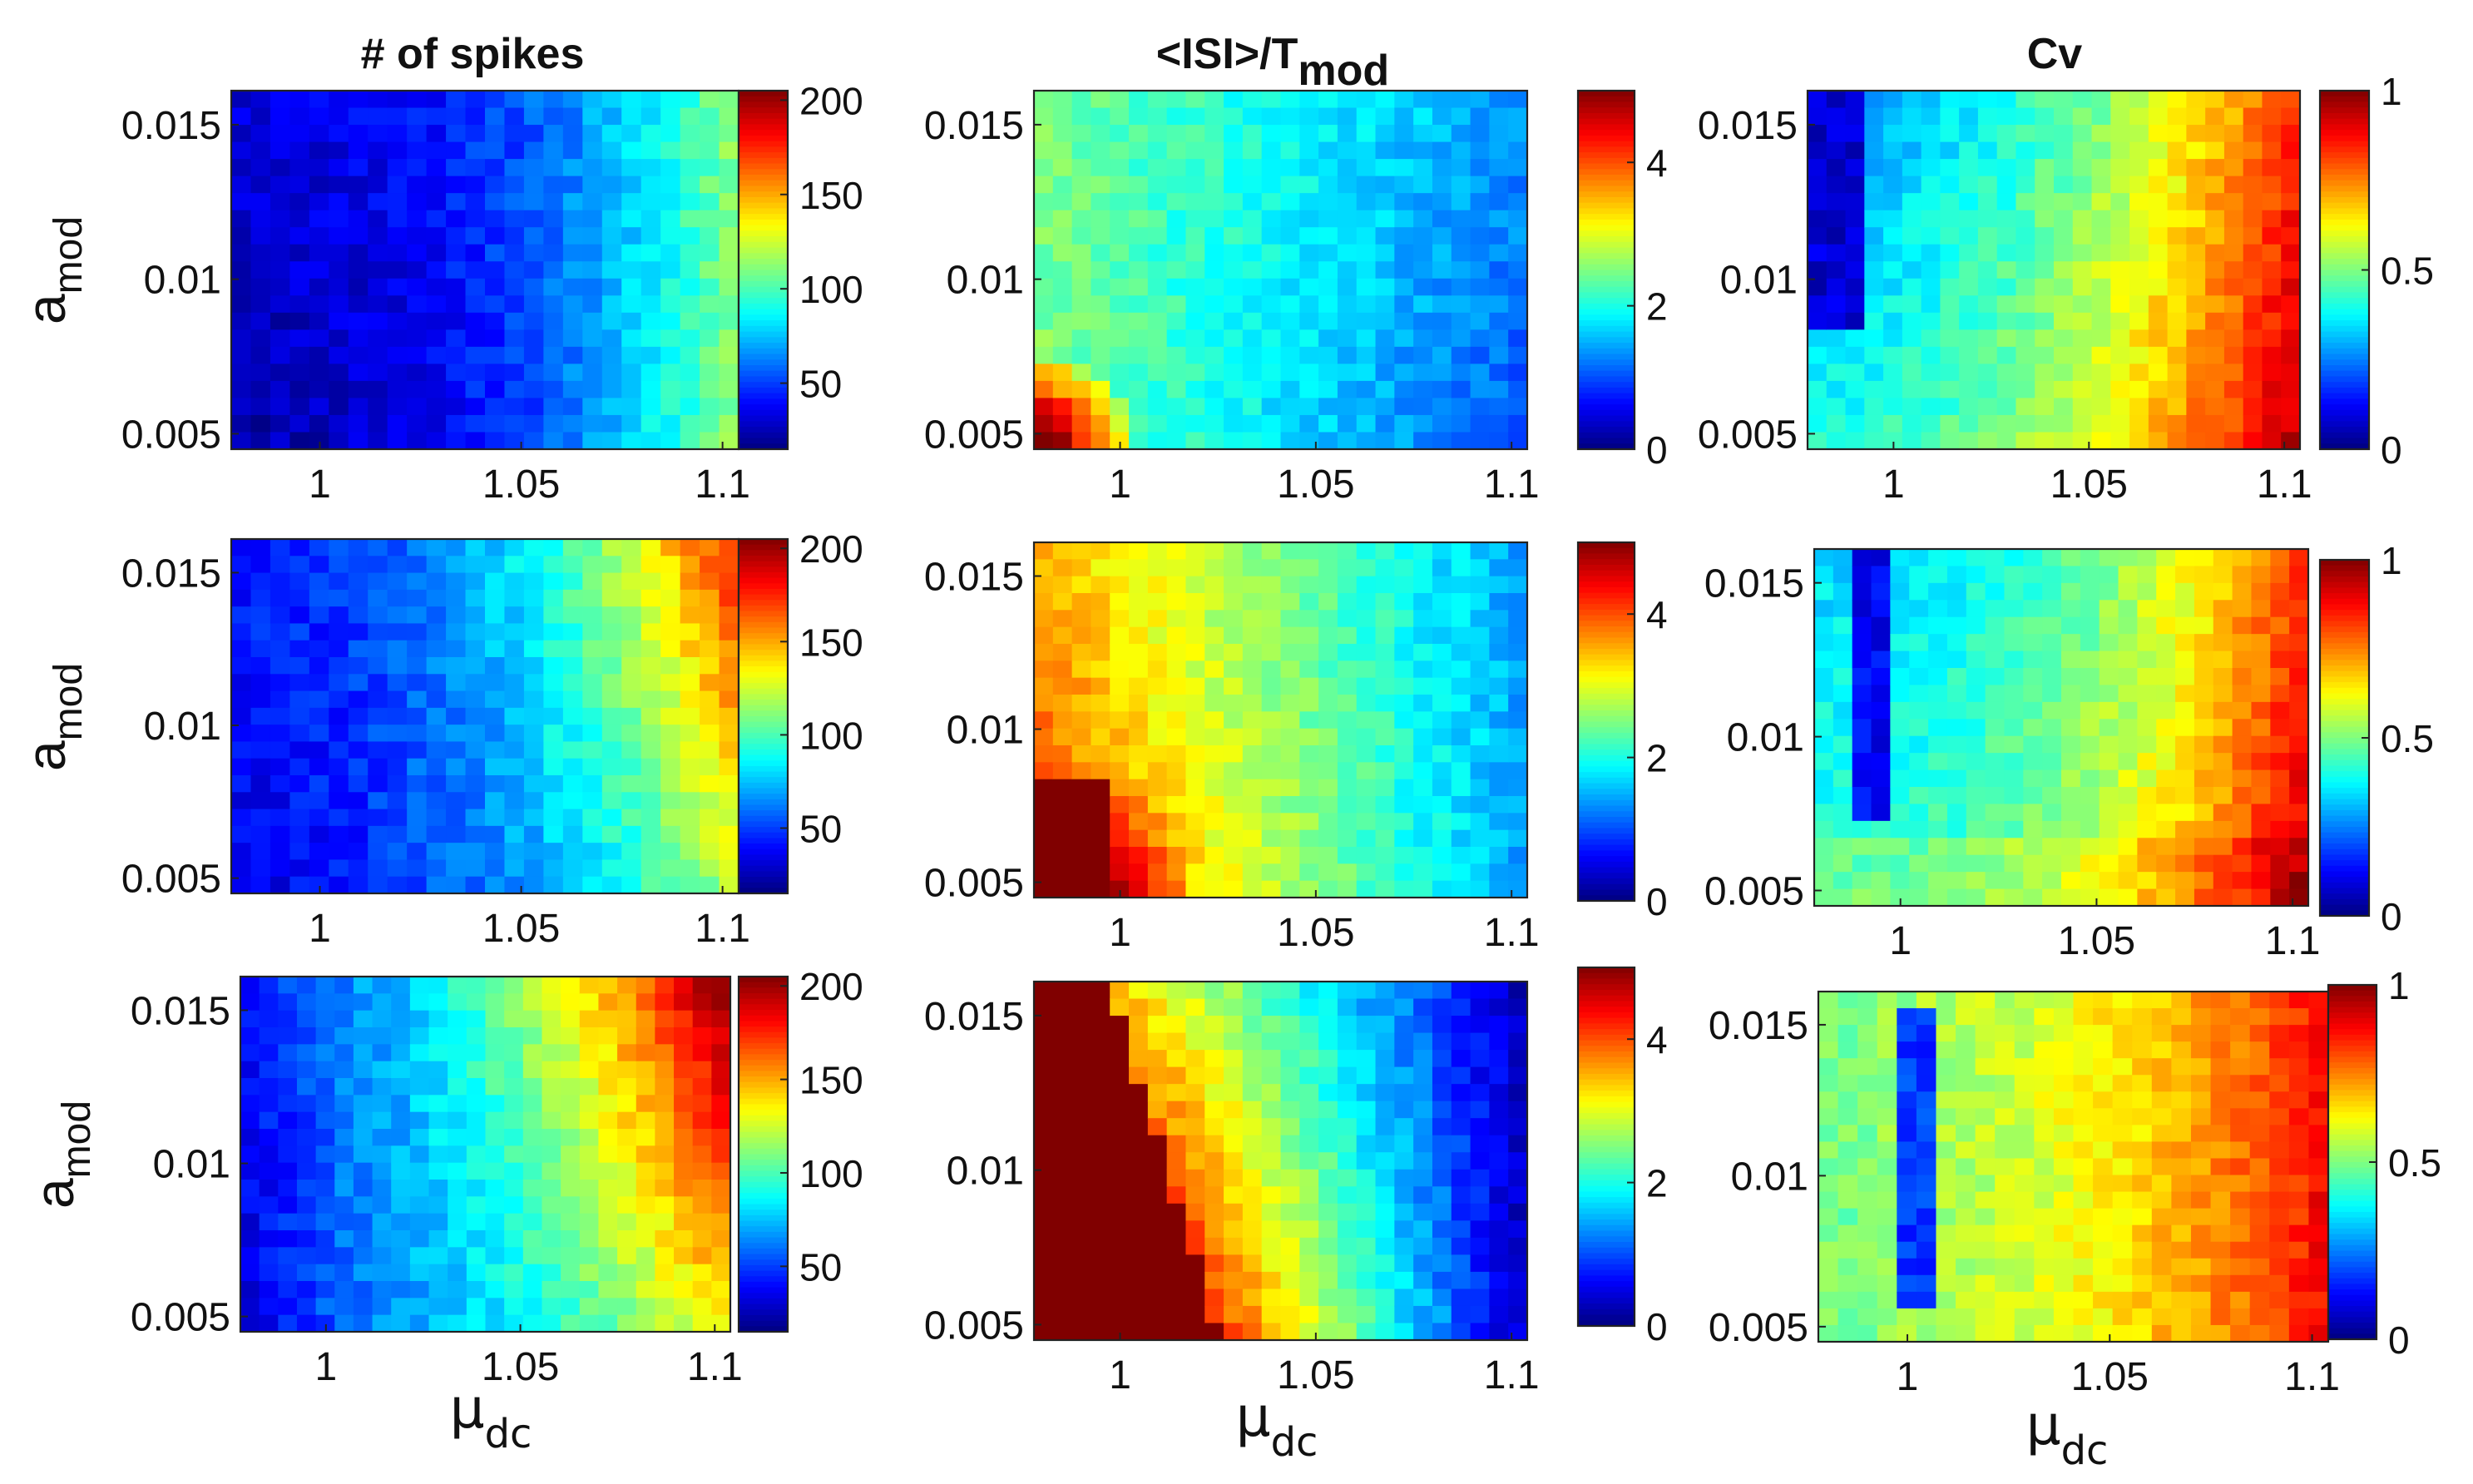  What do you see at coordinates (180, 1011) in the screenshot?
I see `y-tick-label: 0.015` at bounding box center [180, 1011].